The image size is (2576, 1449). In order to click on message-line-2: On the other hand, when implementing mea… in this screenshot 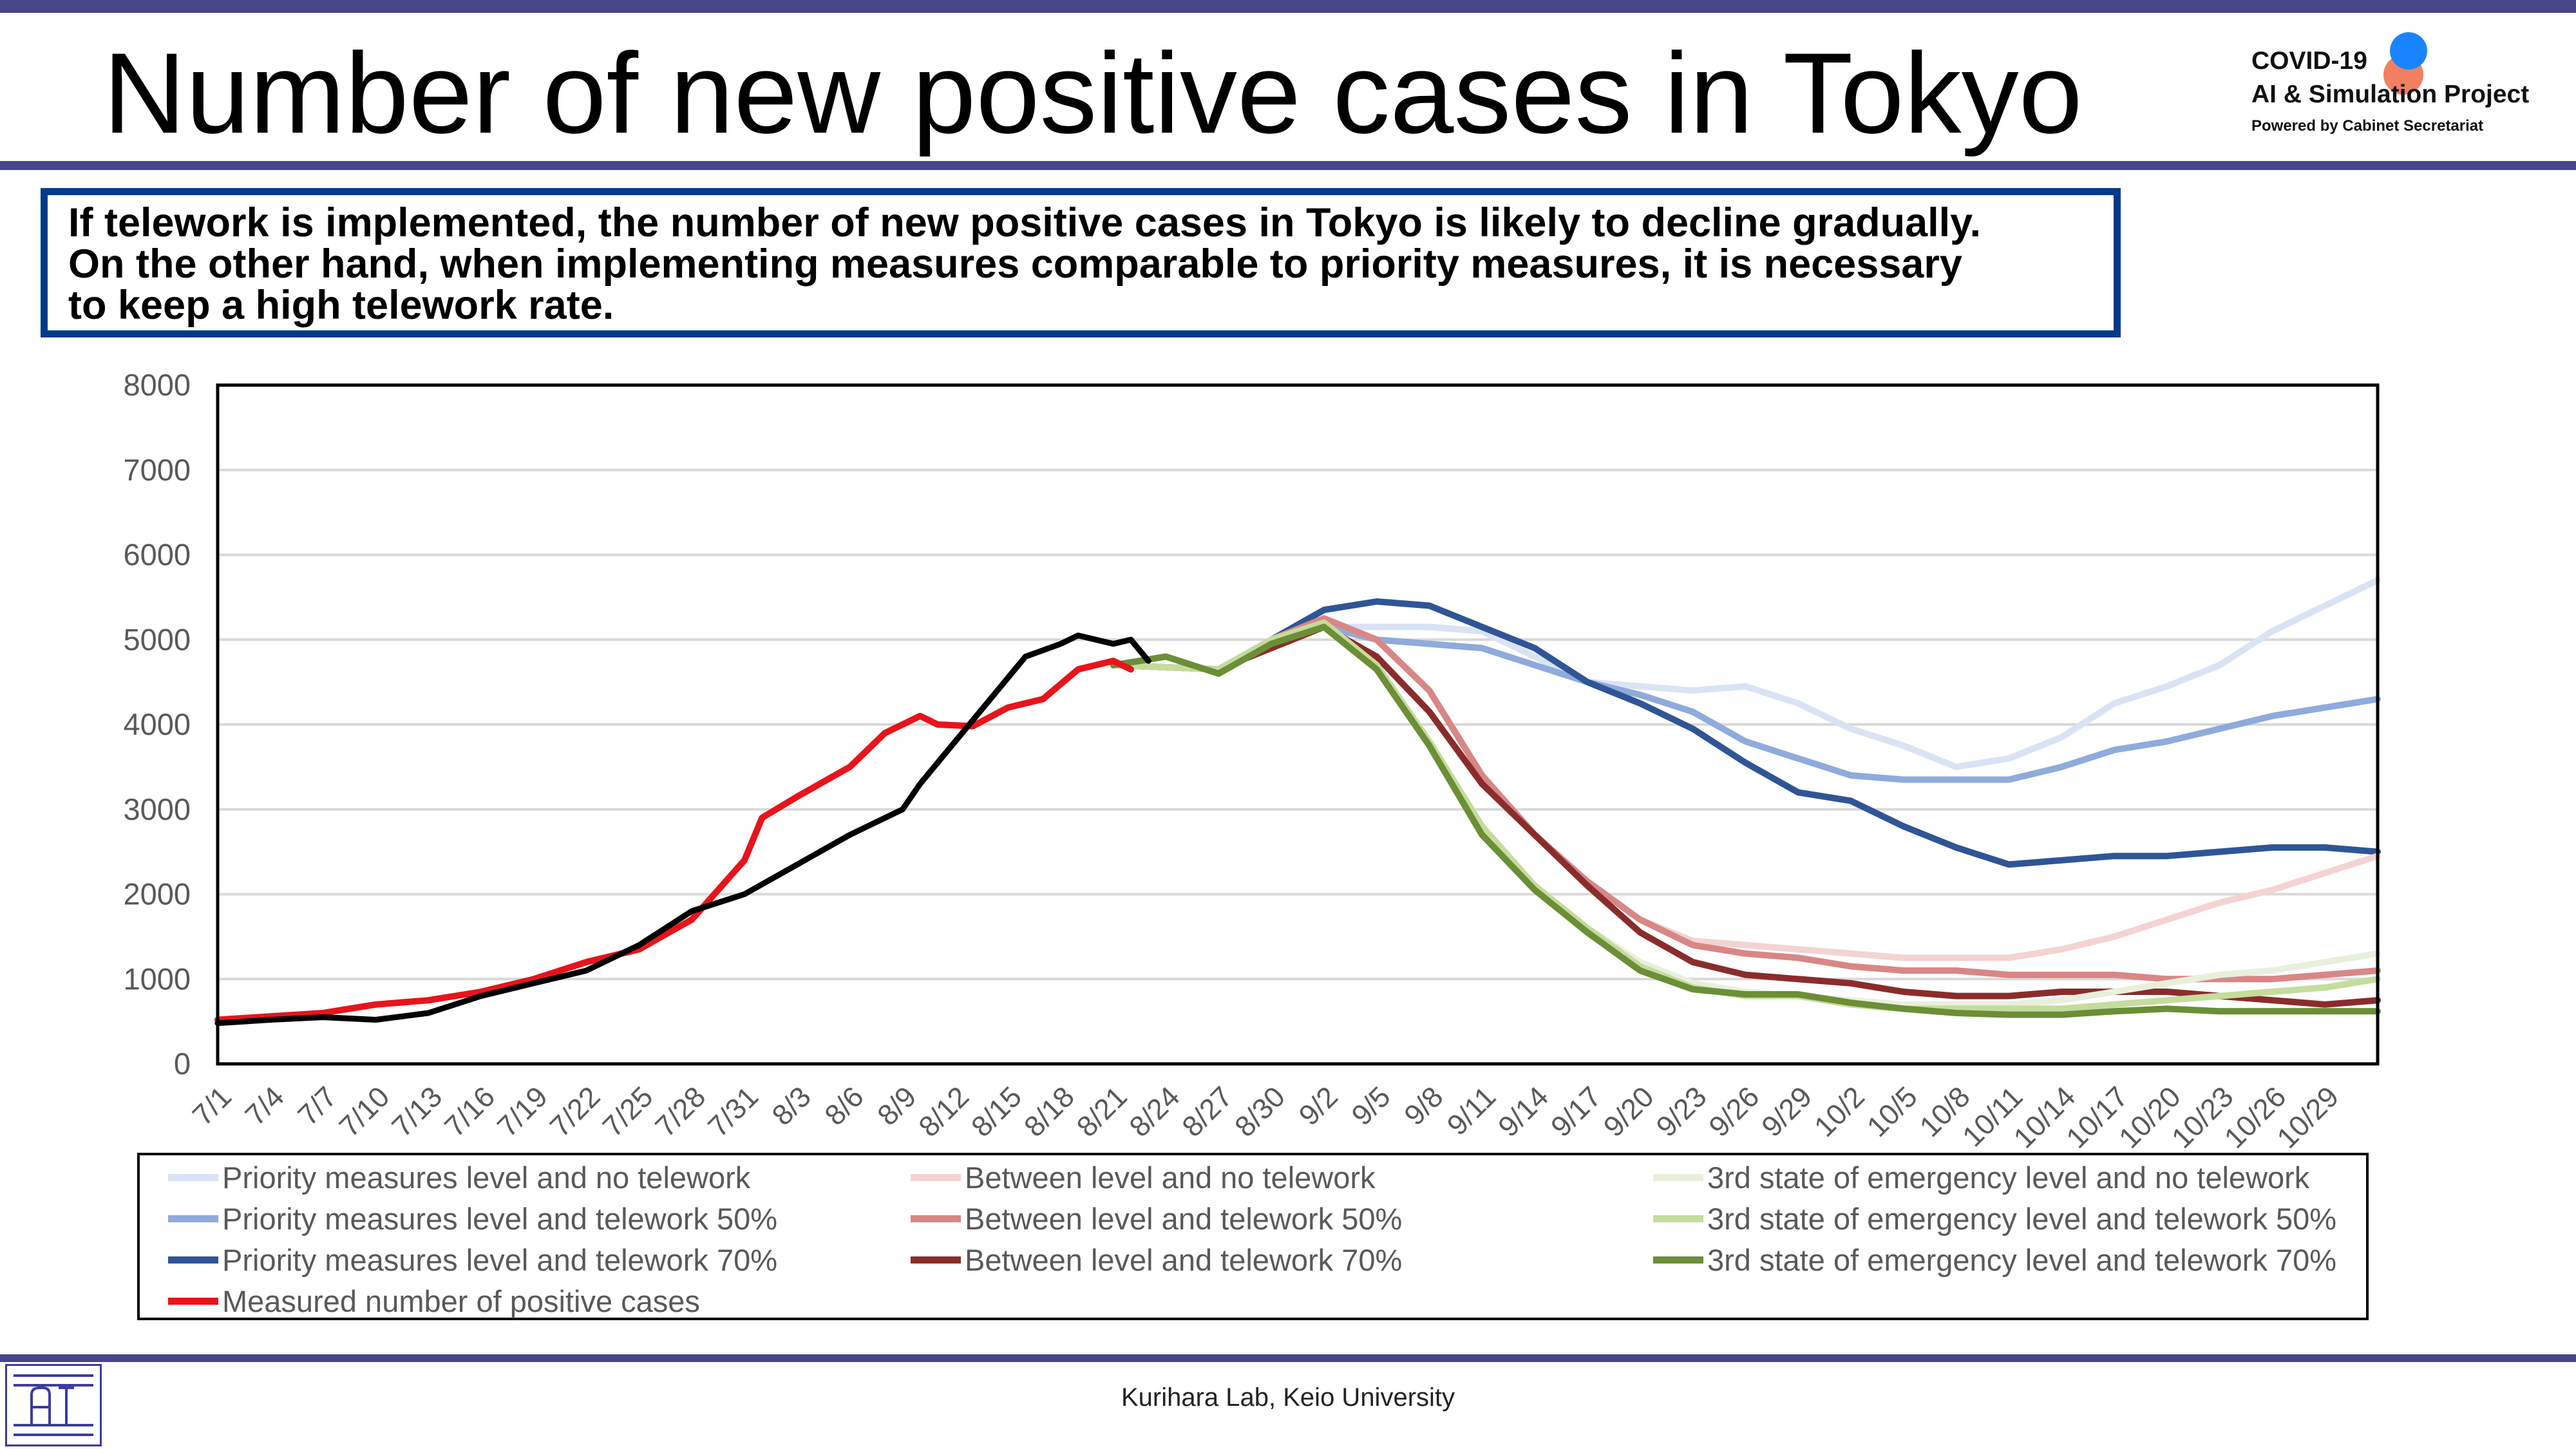, I will do `click(1015, 264)`.